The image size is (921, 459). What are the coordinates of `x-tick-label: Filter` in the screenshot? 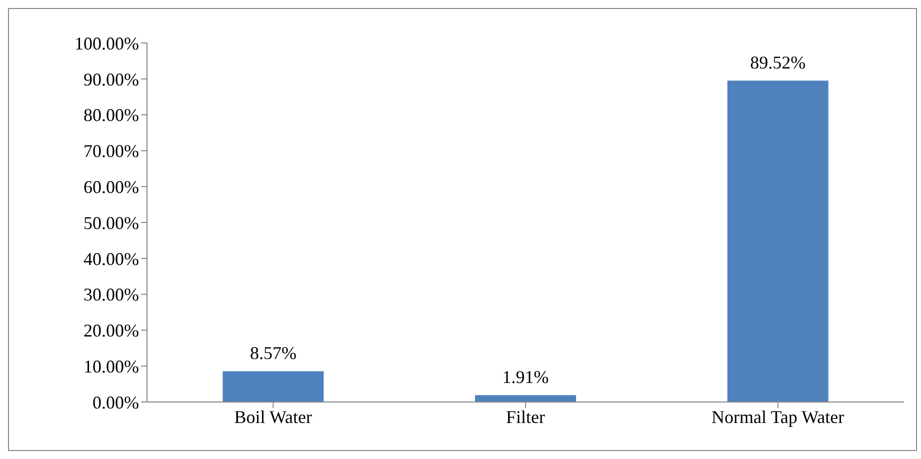 It's located at (526, 416).